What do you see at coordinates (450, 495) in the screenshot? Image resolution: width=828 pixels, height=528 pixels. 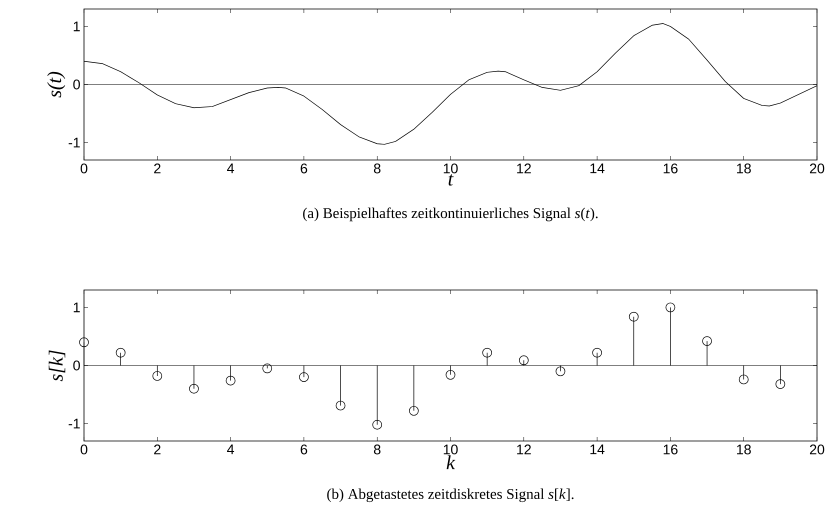 I see `text: (b) Abgetastetes zeitdiskretes Signal s[k].` at bounding box center [450, 495].